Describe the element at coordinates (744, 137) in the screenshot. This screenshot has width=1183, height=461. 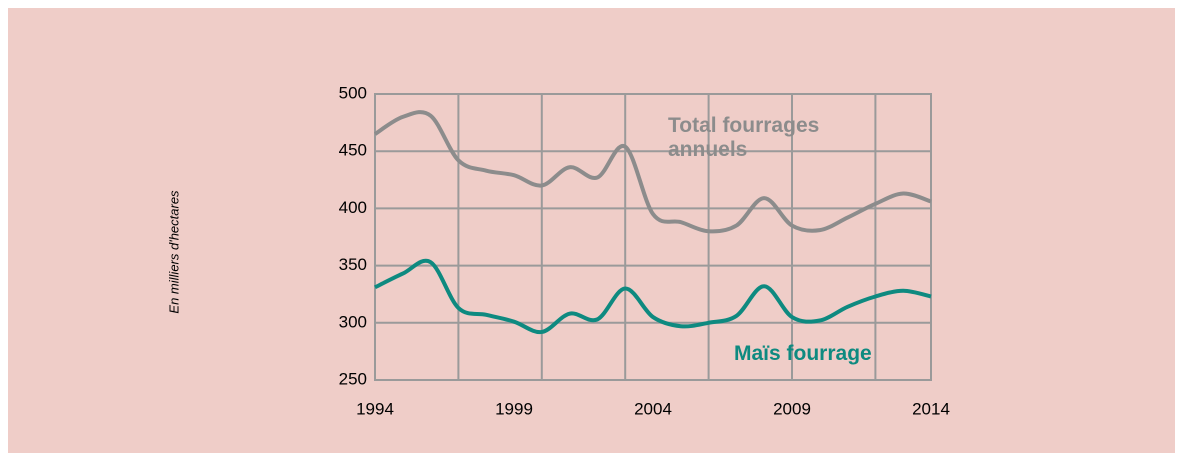
I see `series-label: Total fourrages annuels` at that location.